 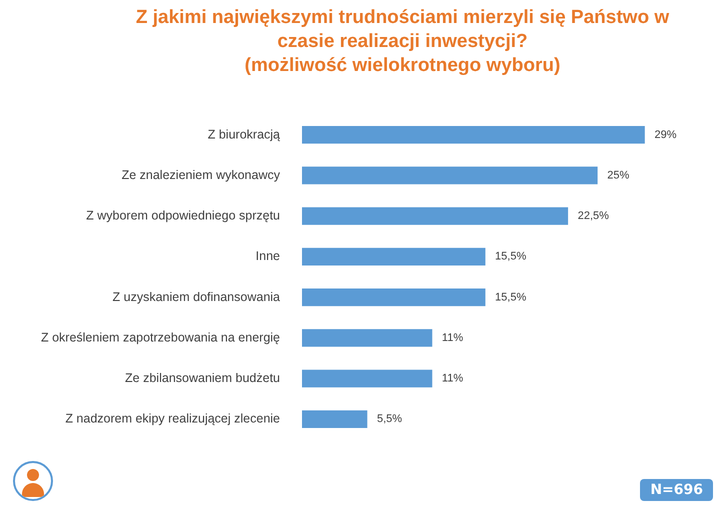 What do you see at coordinates (183, 215) in the screenshot?
I see `y-tick-label: Z wyborem odpowiedniego sprzętu` at bounding box center [183, 215].